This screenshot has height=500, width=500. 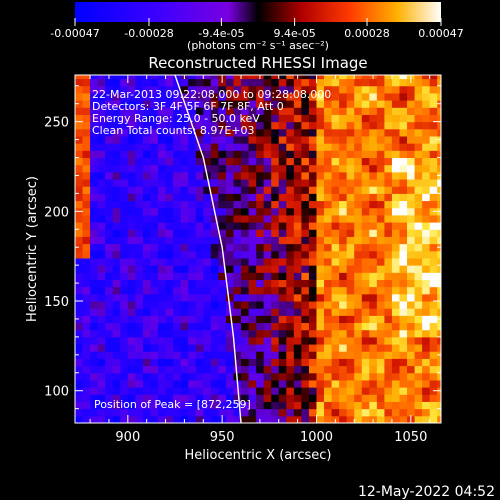 What do you see at coordinates (74, 33) in the screenshot?
I see `colorbar-tick-label: -0.00047` at bounding box center [74, 33].